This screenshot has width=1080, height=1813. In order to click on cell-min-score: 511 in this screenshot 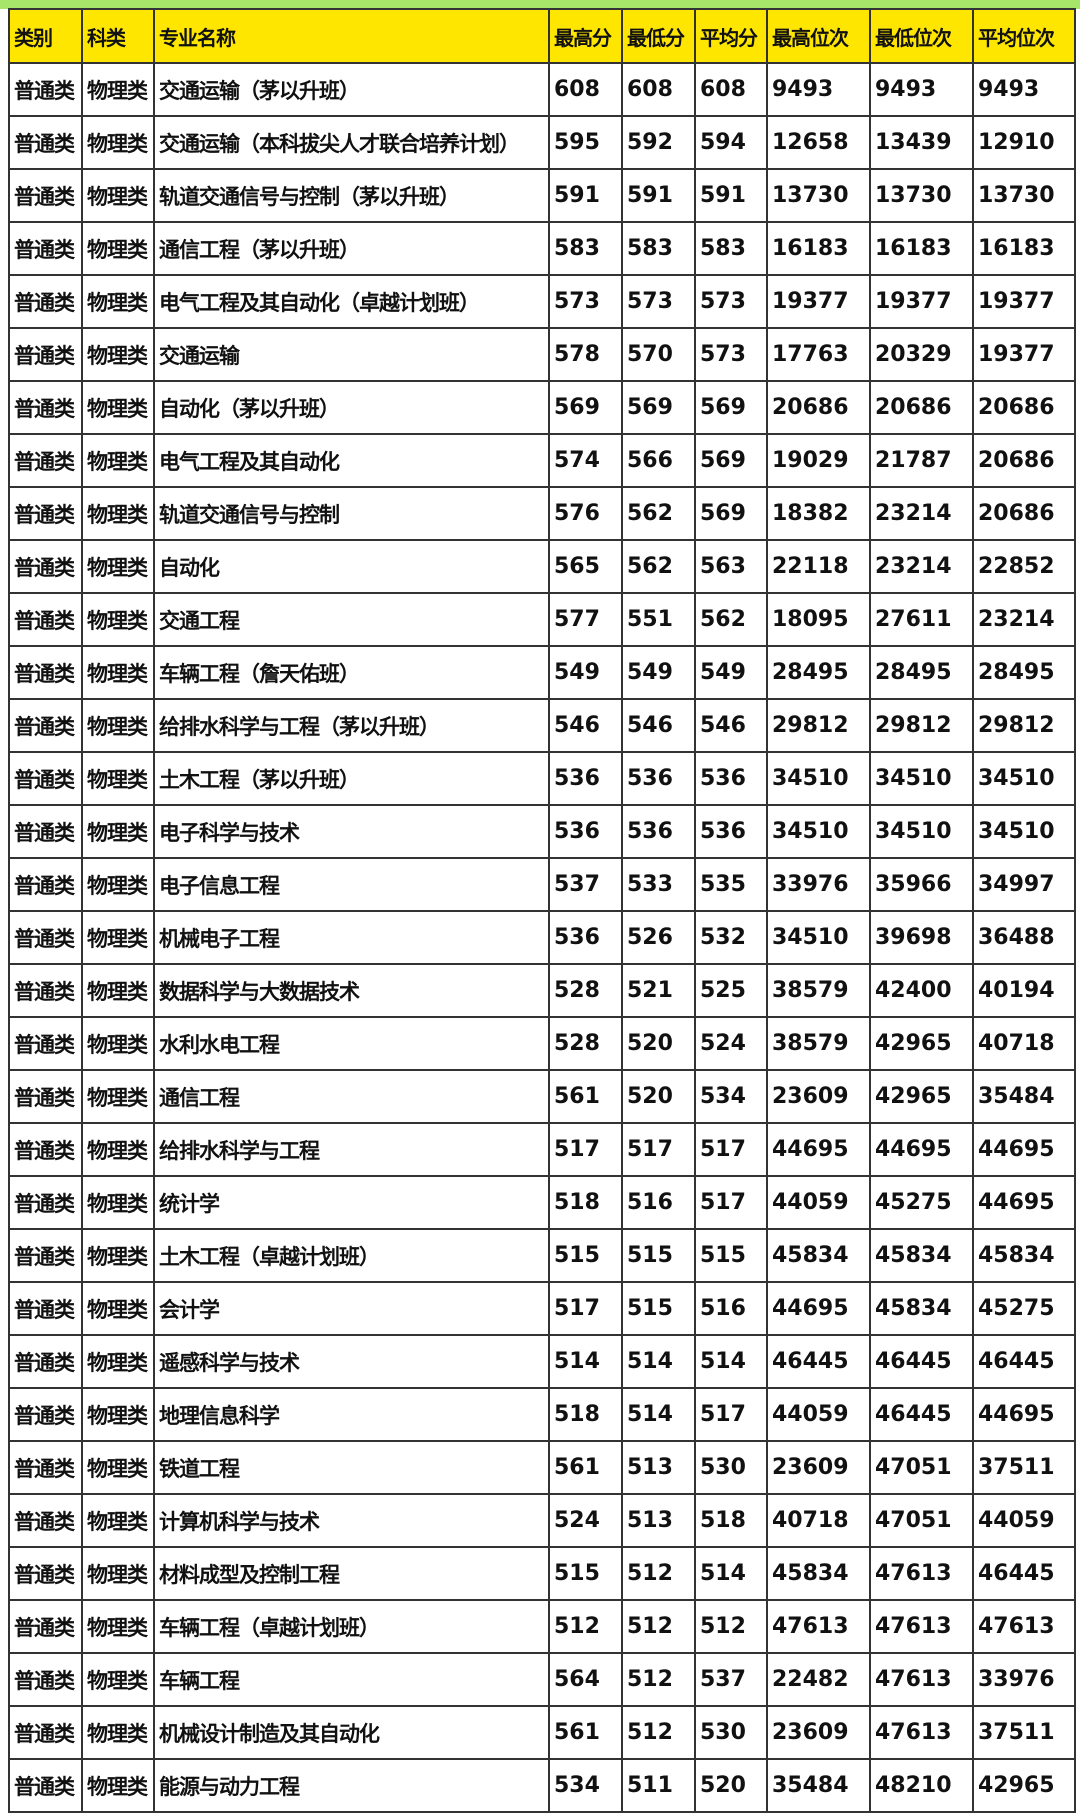, I will do `click(658, 1785)`.